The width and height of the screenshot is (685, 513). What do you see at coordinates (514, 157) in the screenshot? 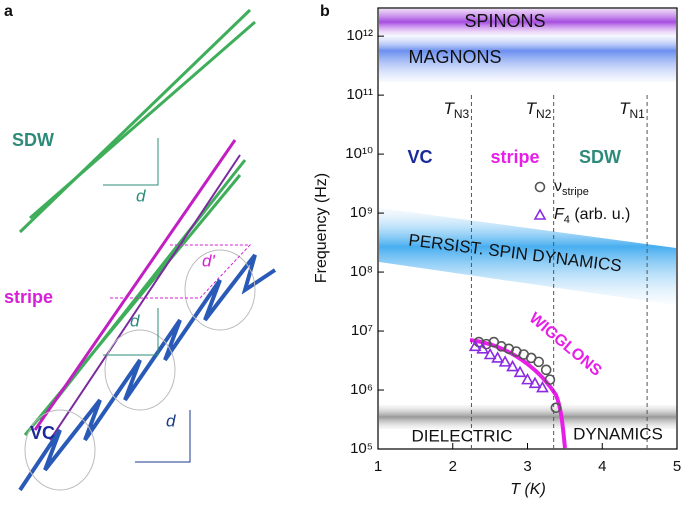
I see `phase-label: stripe` at bounding box center [514, 157].